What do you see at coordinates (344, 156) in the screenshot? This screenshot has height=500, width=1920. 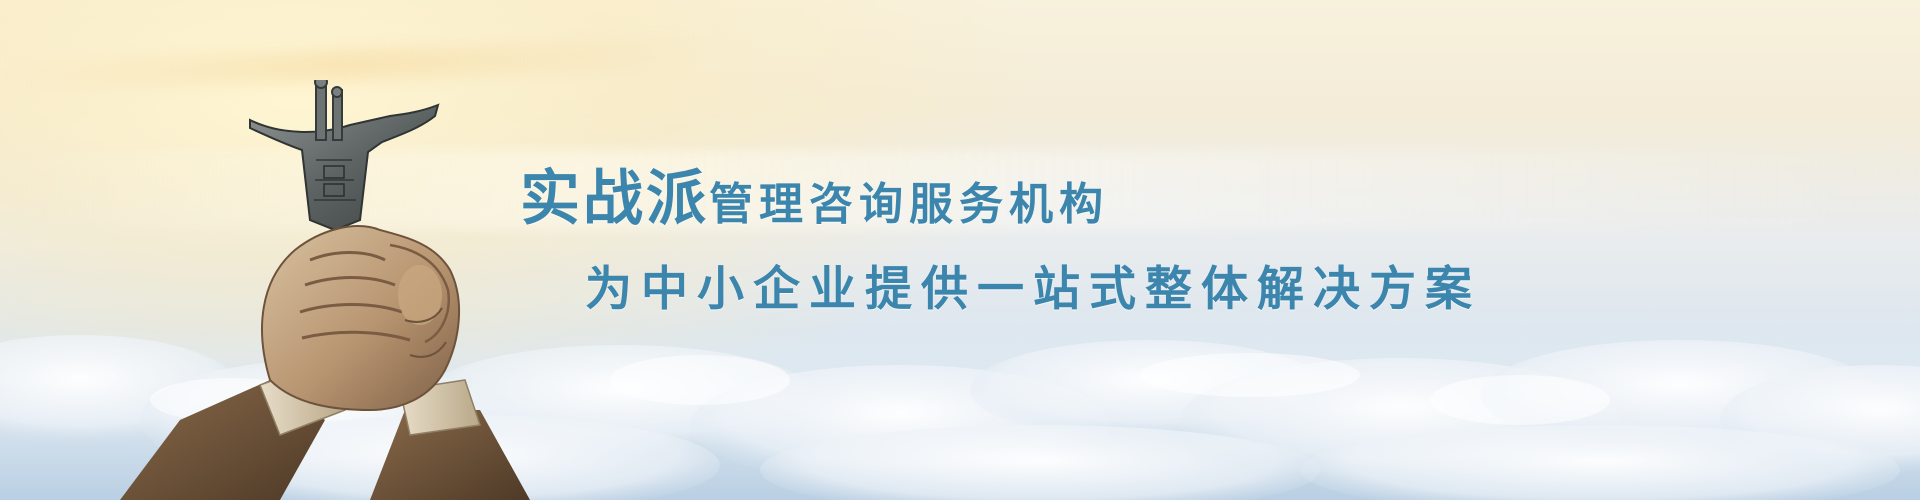 I see `bronze-vessel-icon` at bounding box center [344, 156].